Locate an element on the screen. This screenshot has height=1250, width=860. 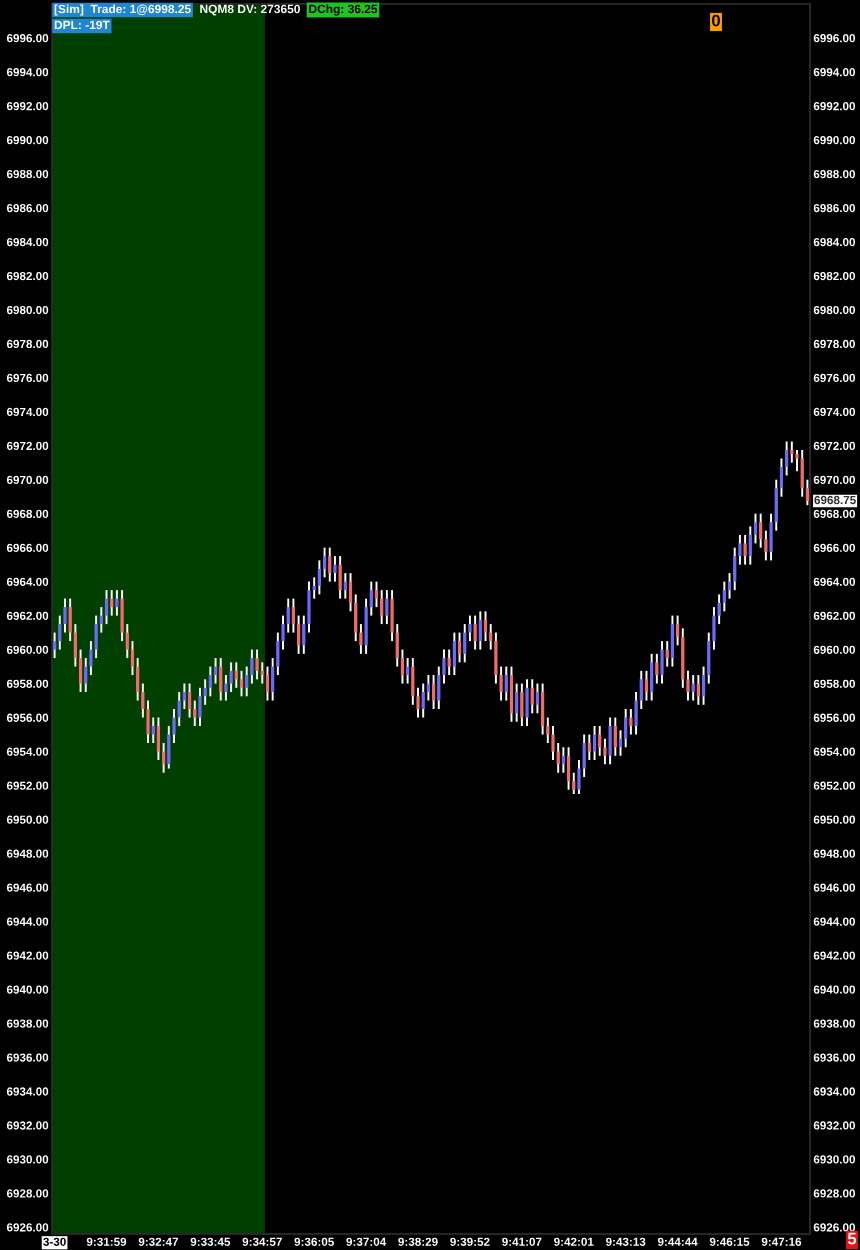
annotation: 0 is located at coordinates (716, 20).